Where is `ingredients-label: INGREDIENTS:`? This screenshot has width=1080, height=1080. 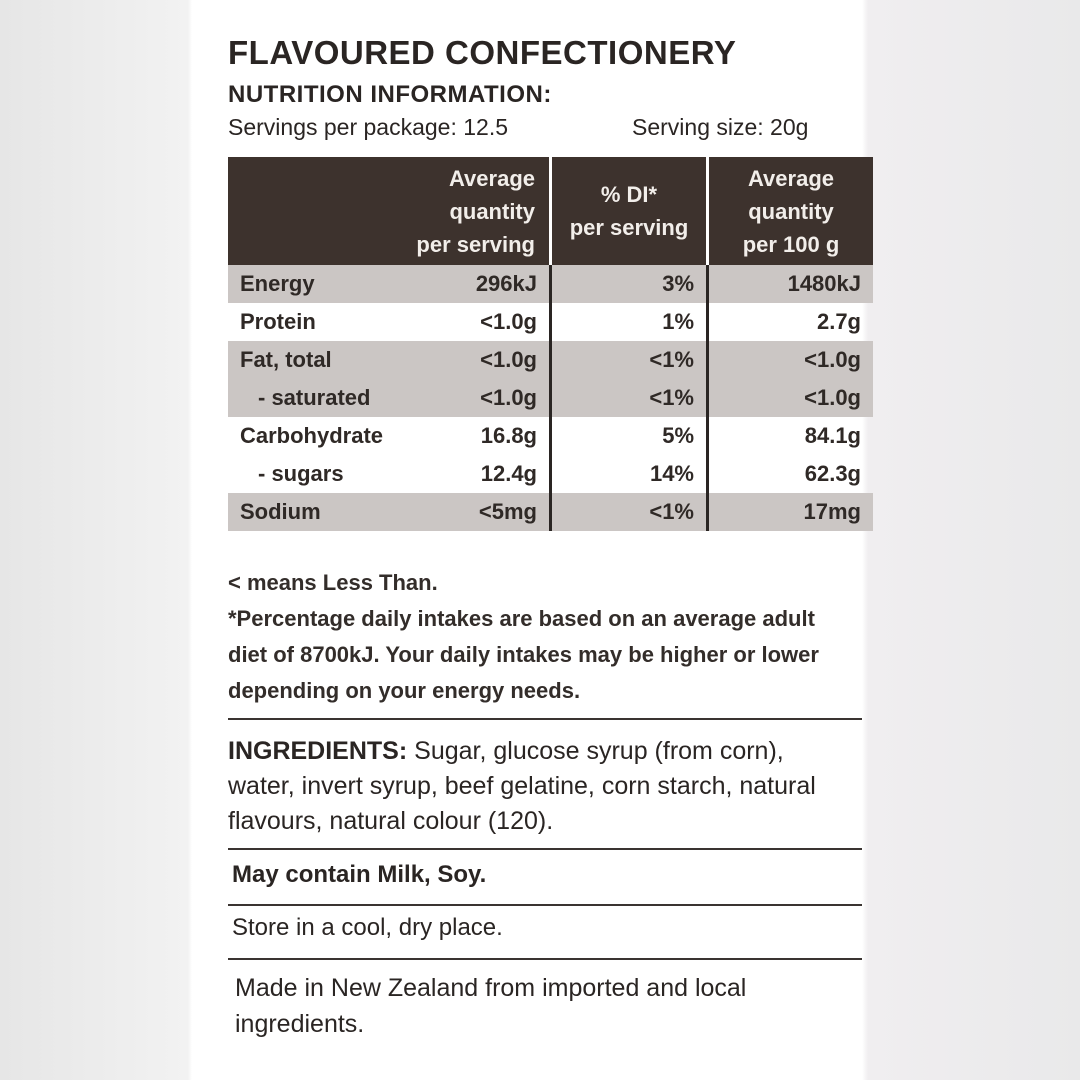
ingredients-label: INGREDIENTS: is located at coordinates (318, 751).